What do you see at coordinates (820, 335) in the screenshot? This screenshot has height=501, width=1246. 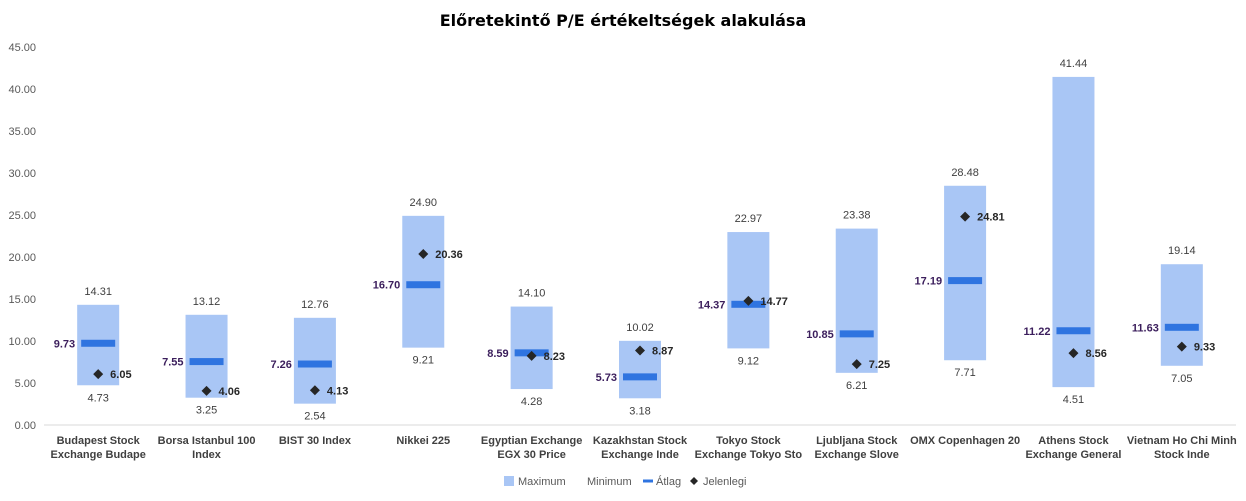 I see `average-label: 10.85` at bounding box center [820, 335].